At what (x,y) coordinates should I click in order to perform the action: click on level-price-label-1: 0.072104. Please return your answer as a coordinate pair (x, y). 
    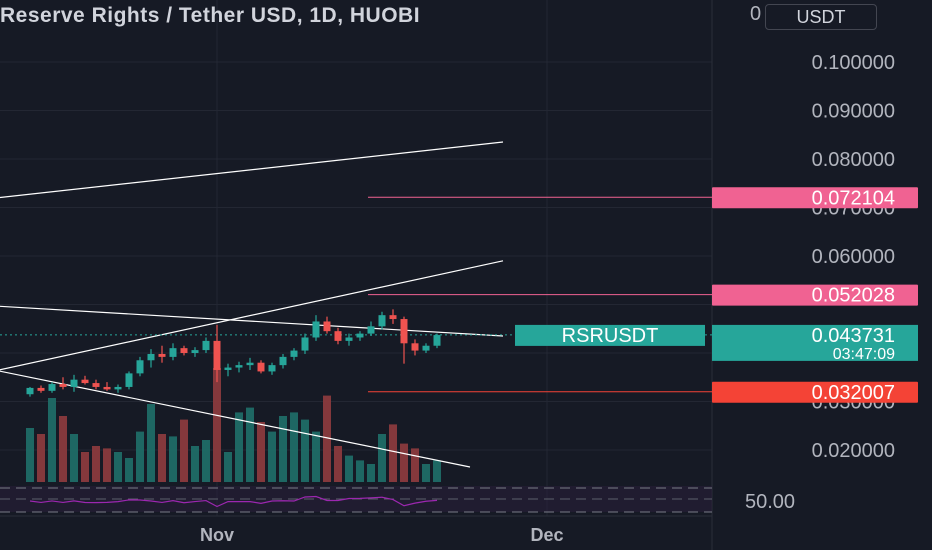
    Looking at the image, I should click on (853, 198).